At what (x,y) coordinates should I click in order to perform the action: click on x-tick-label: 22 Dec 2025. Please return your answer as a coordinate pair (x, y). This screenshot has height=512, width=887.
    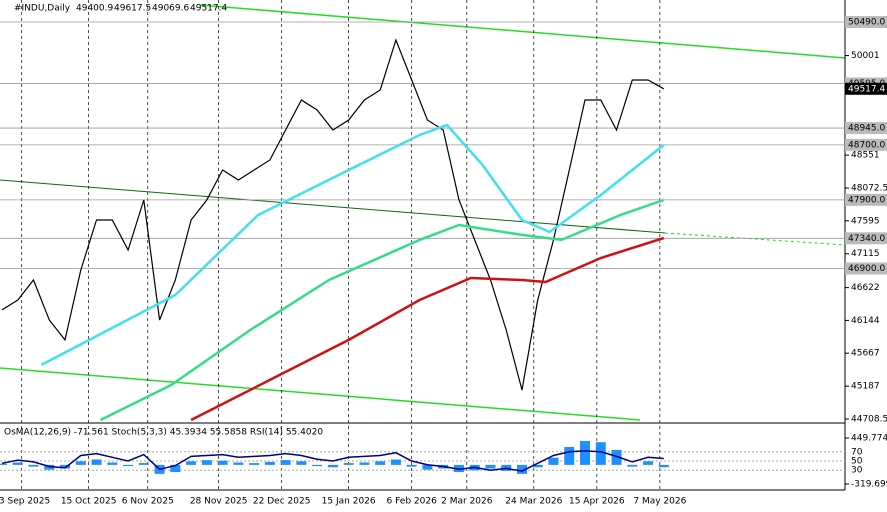
    Looking at the image, I should click on (282, 502).